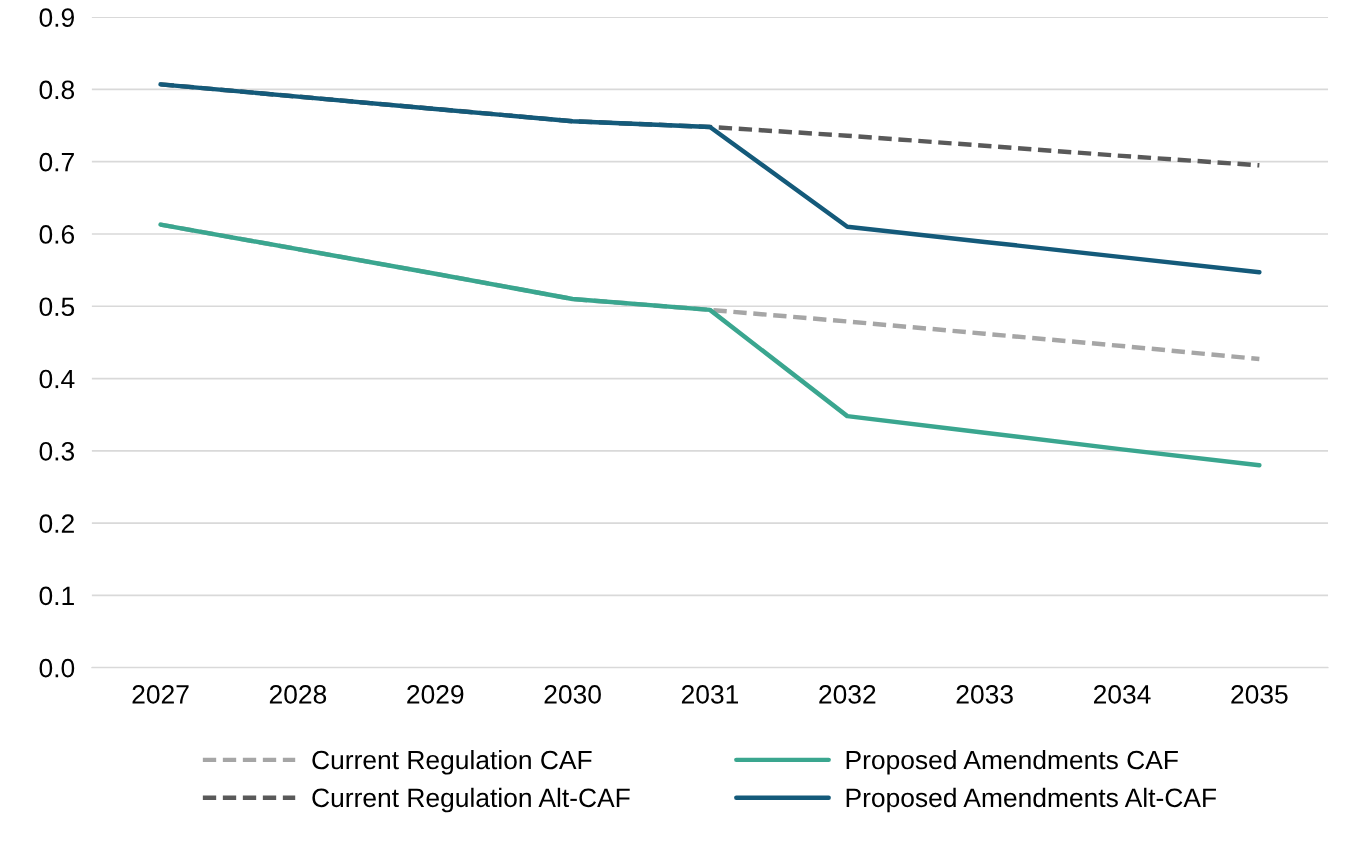  What do you see at coordinates (56, 162) in the screenshot?
I see `y-tick-label: 0.7` at bounding box center [56, 162].